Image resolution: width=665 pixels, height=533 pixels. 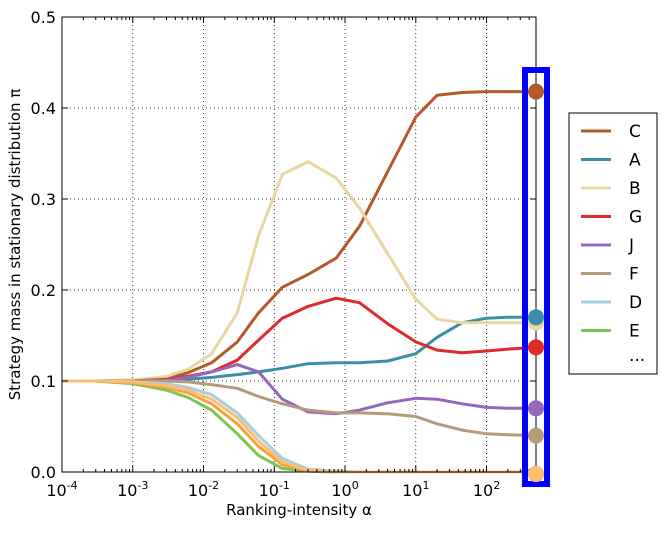 I want to click on final-marker-c, so click(x=536, y=91).